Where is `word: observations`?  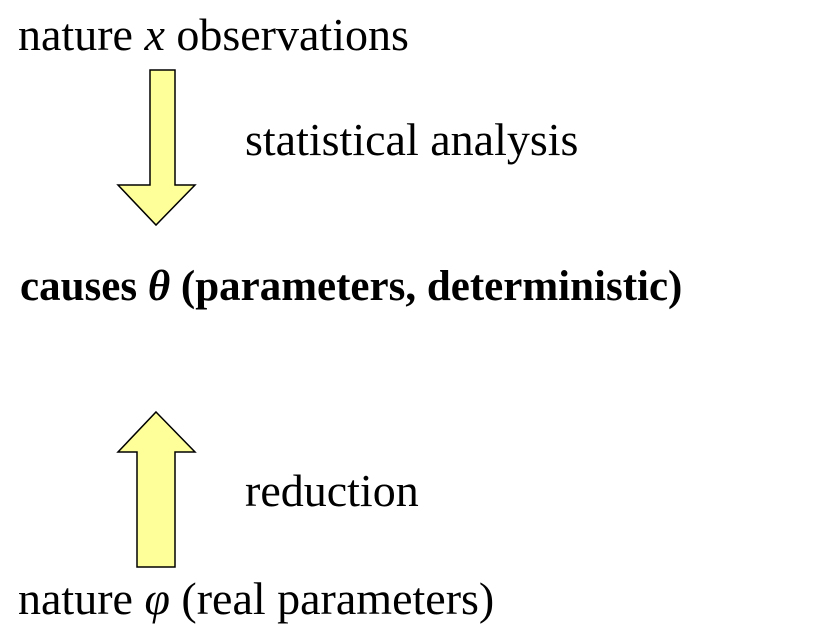
word: observations is located at coordinates (292, 34).